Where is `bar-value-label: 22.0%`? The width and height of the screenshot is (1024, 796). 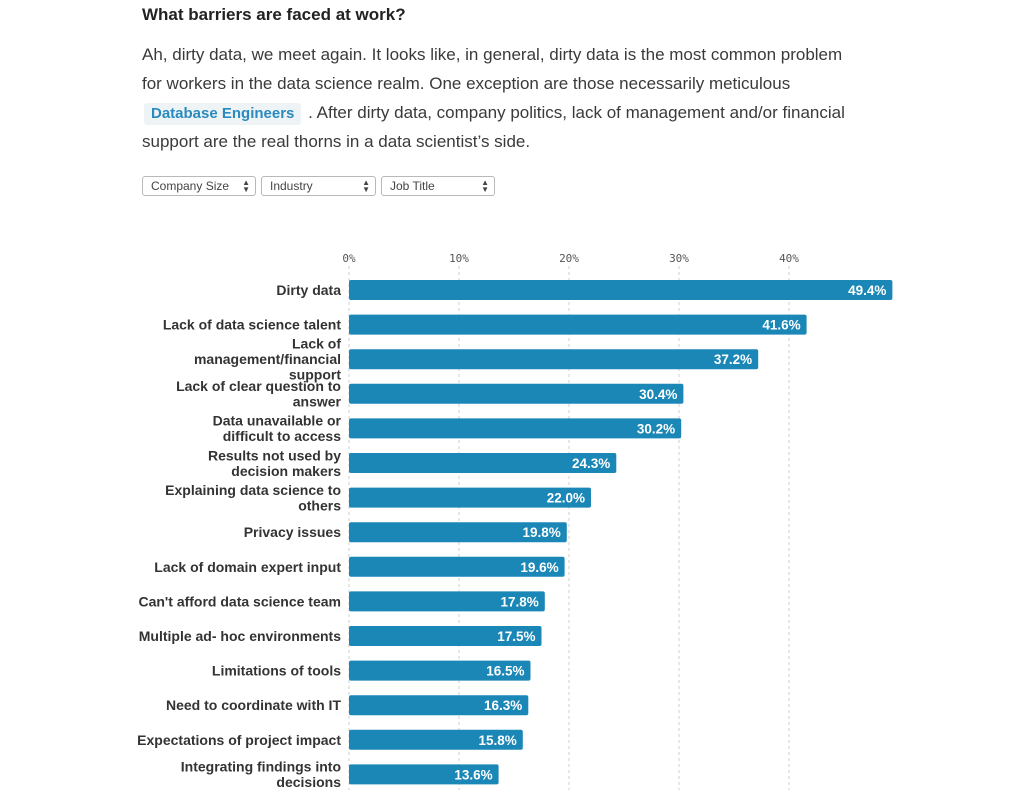
bar-value-label: 22.0% is located at coordinates (566, 498).